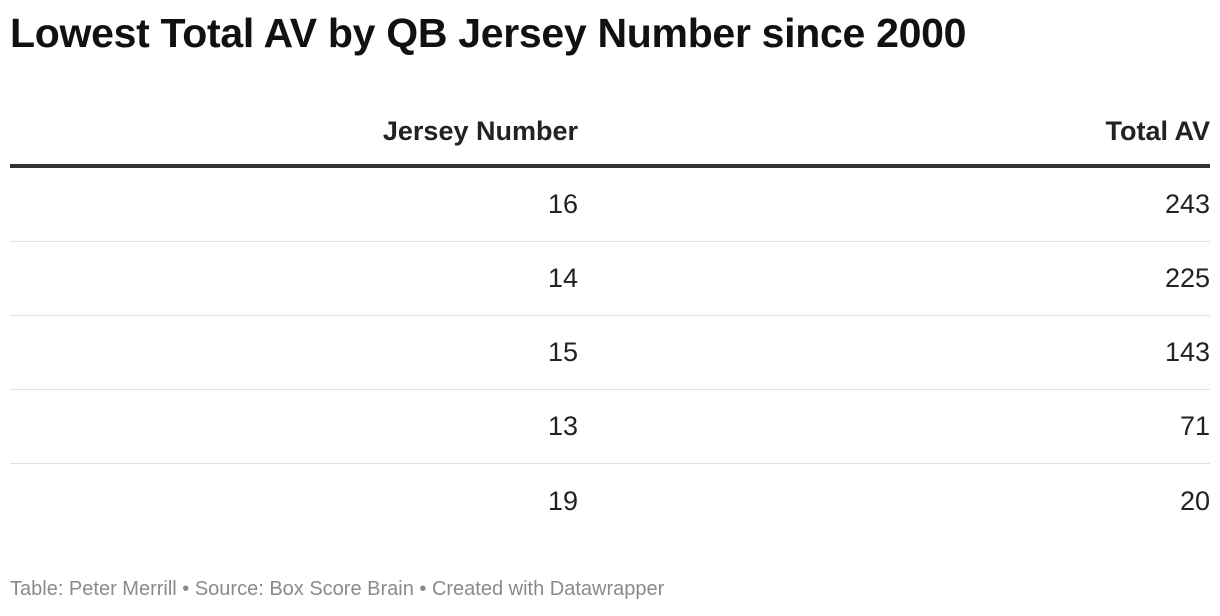  Describe the element at coordinates (1187, 204) in the screenshot. I see `cell-total-av: 243` at that location.